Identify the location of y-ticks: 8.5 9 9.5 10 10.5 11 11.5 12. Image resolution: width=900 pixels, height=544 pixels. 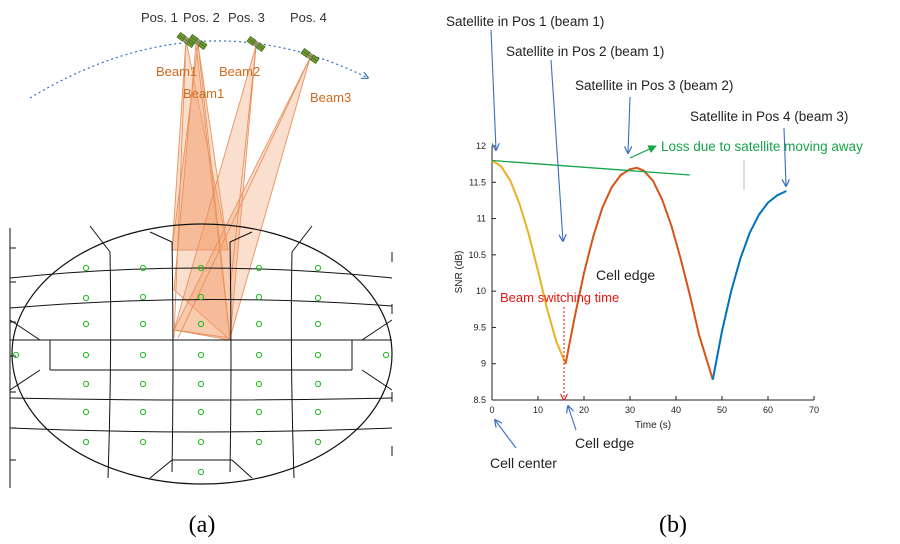
(482, 273).